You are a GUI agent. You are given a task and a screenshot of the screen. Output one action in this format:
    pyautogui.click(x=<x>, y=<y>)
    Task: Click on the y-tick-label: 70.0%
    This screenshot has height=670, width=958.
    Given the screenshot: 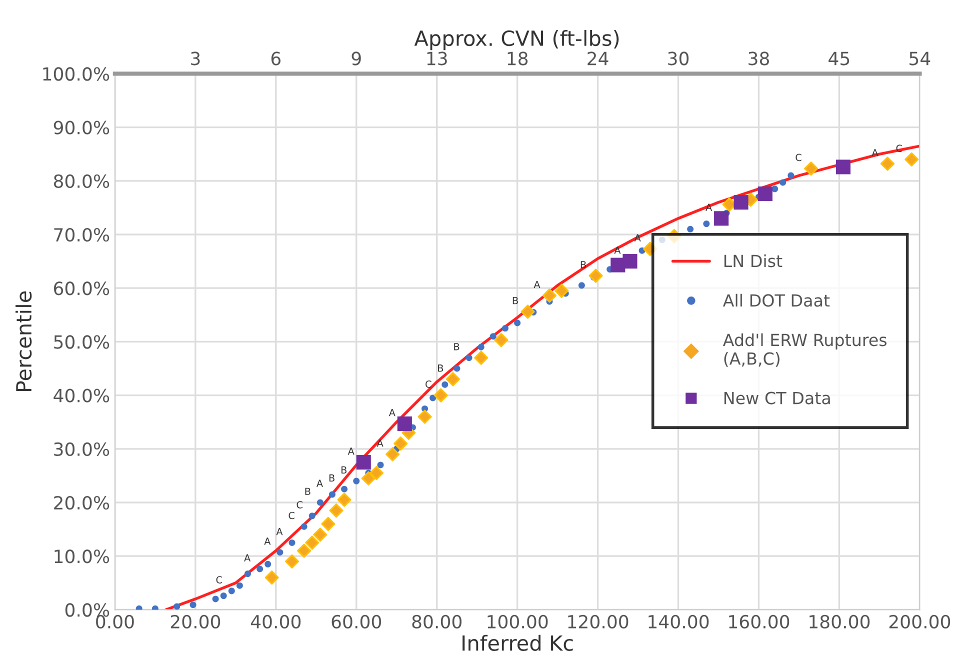 What is the action you would take?
    pyautogui.click(x=82, y=235)
    